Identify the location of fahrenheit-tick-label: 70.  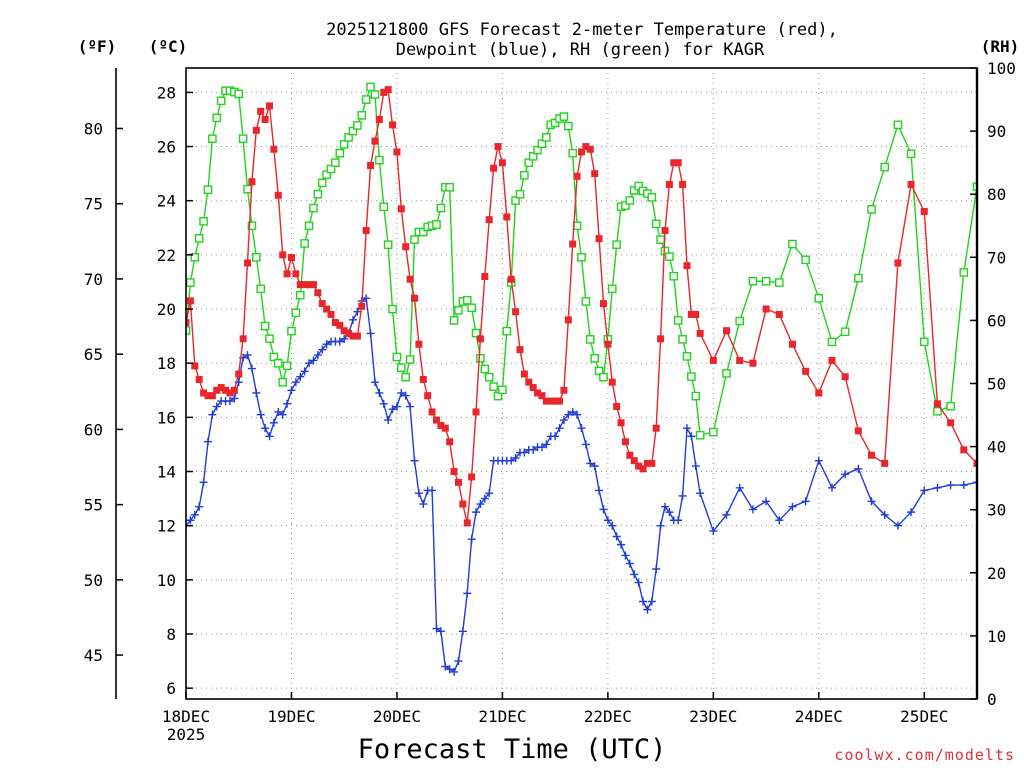
(93, 279).